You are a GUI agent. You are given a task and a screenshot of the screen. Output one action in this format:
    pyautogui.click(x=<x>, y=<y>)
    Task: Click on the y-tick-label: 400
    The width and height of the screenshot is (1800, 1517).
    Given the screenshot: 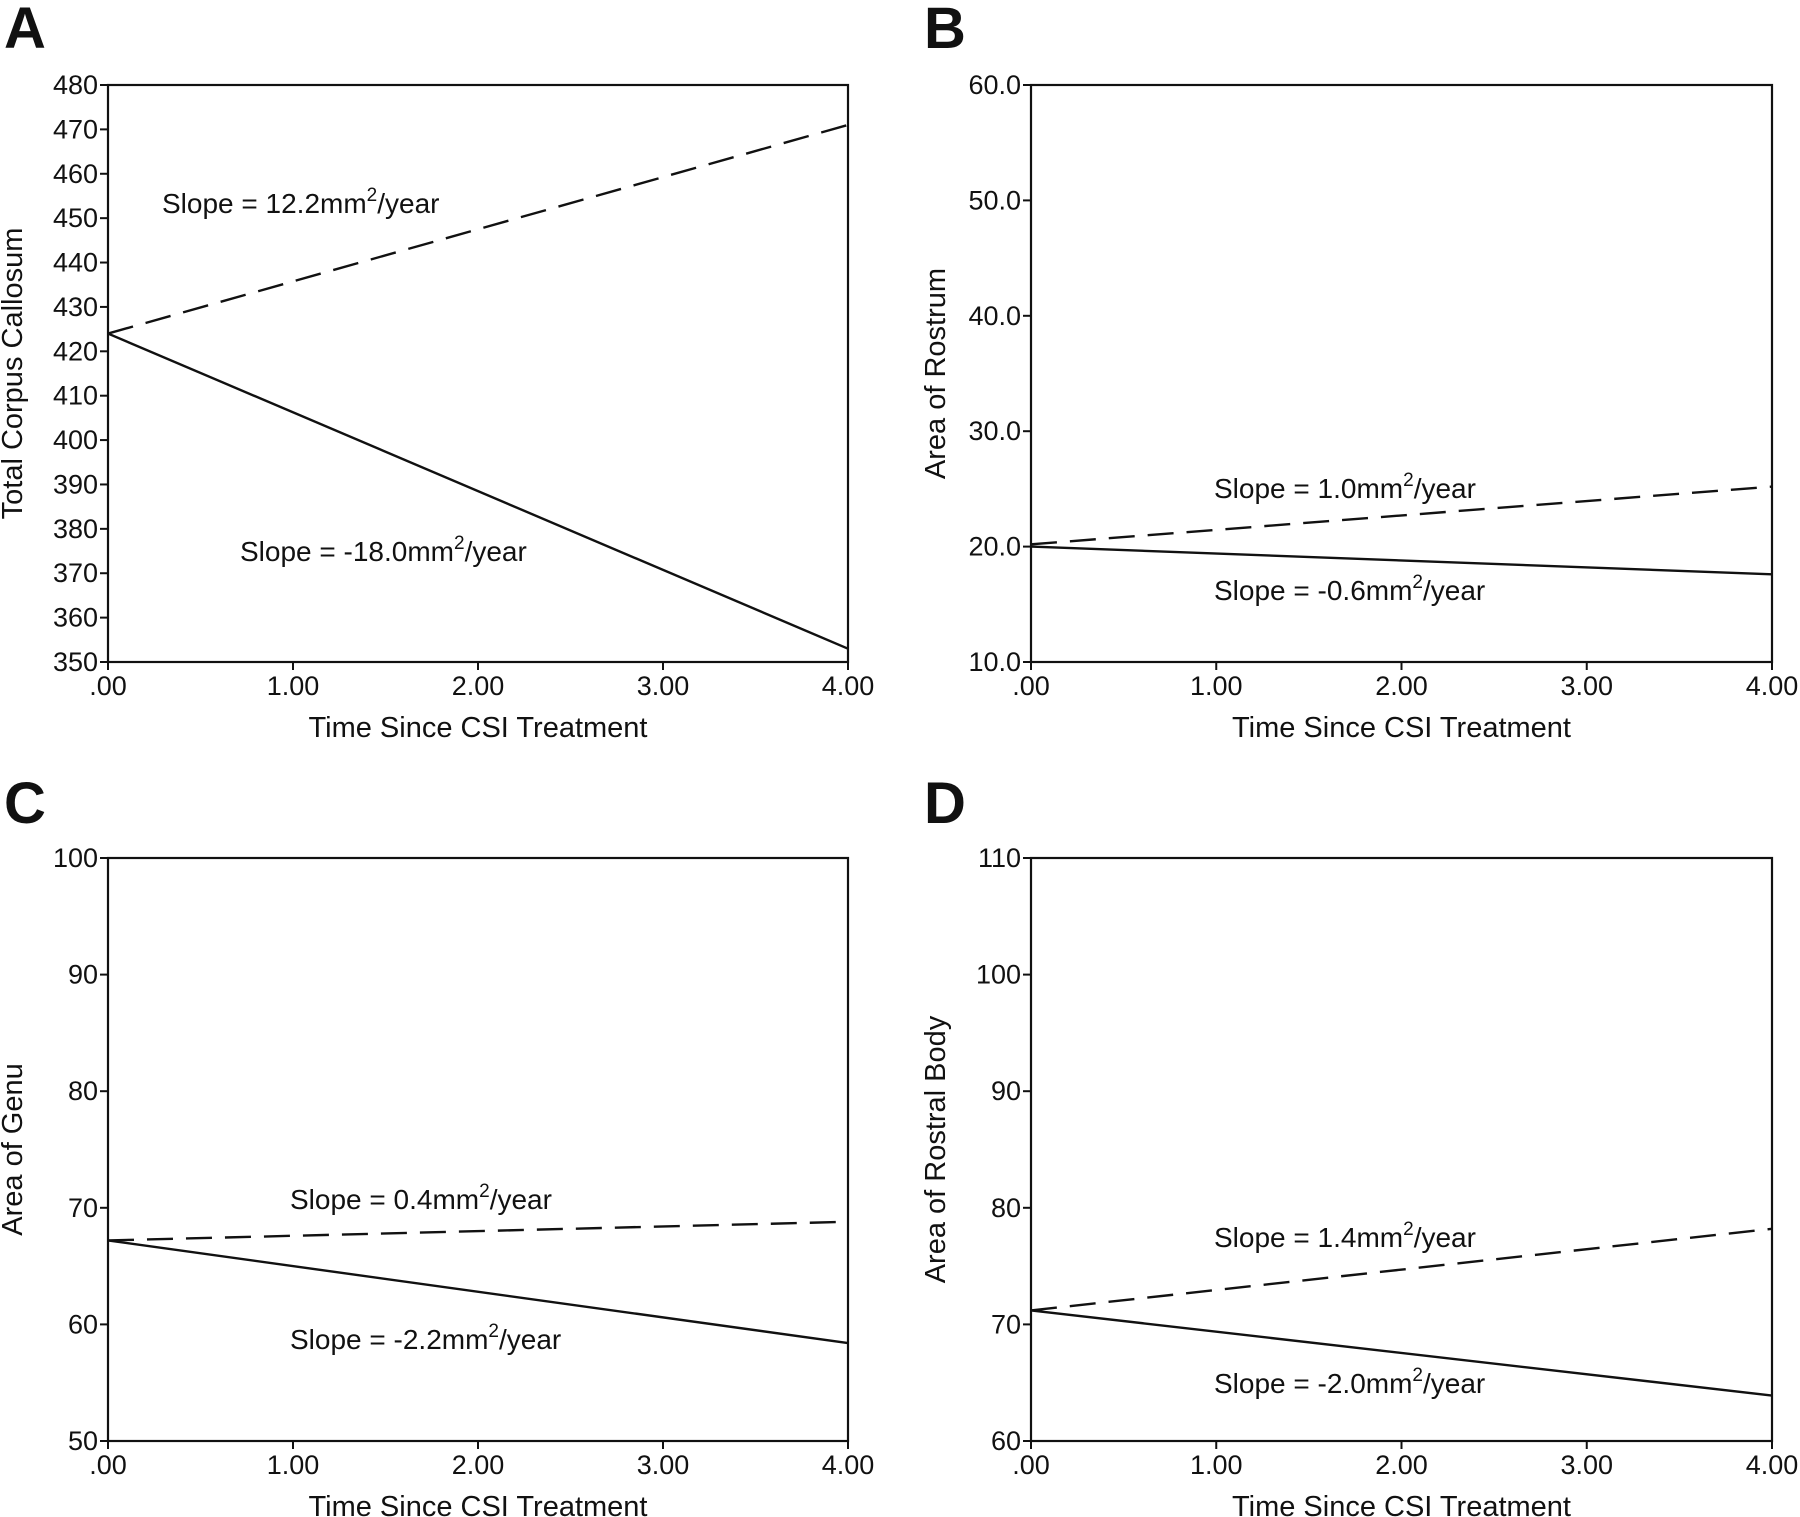 What is the action you would take?
    pyautogui.click(x=75, y=440)
    